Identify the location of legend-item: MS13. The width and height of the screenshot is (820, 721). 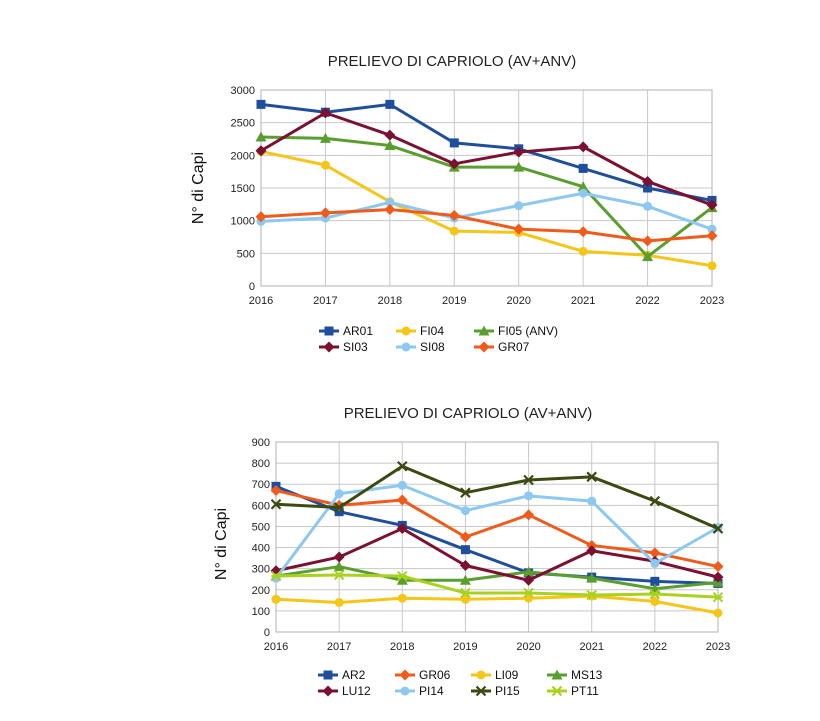
(575, 675).